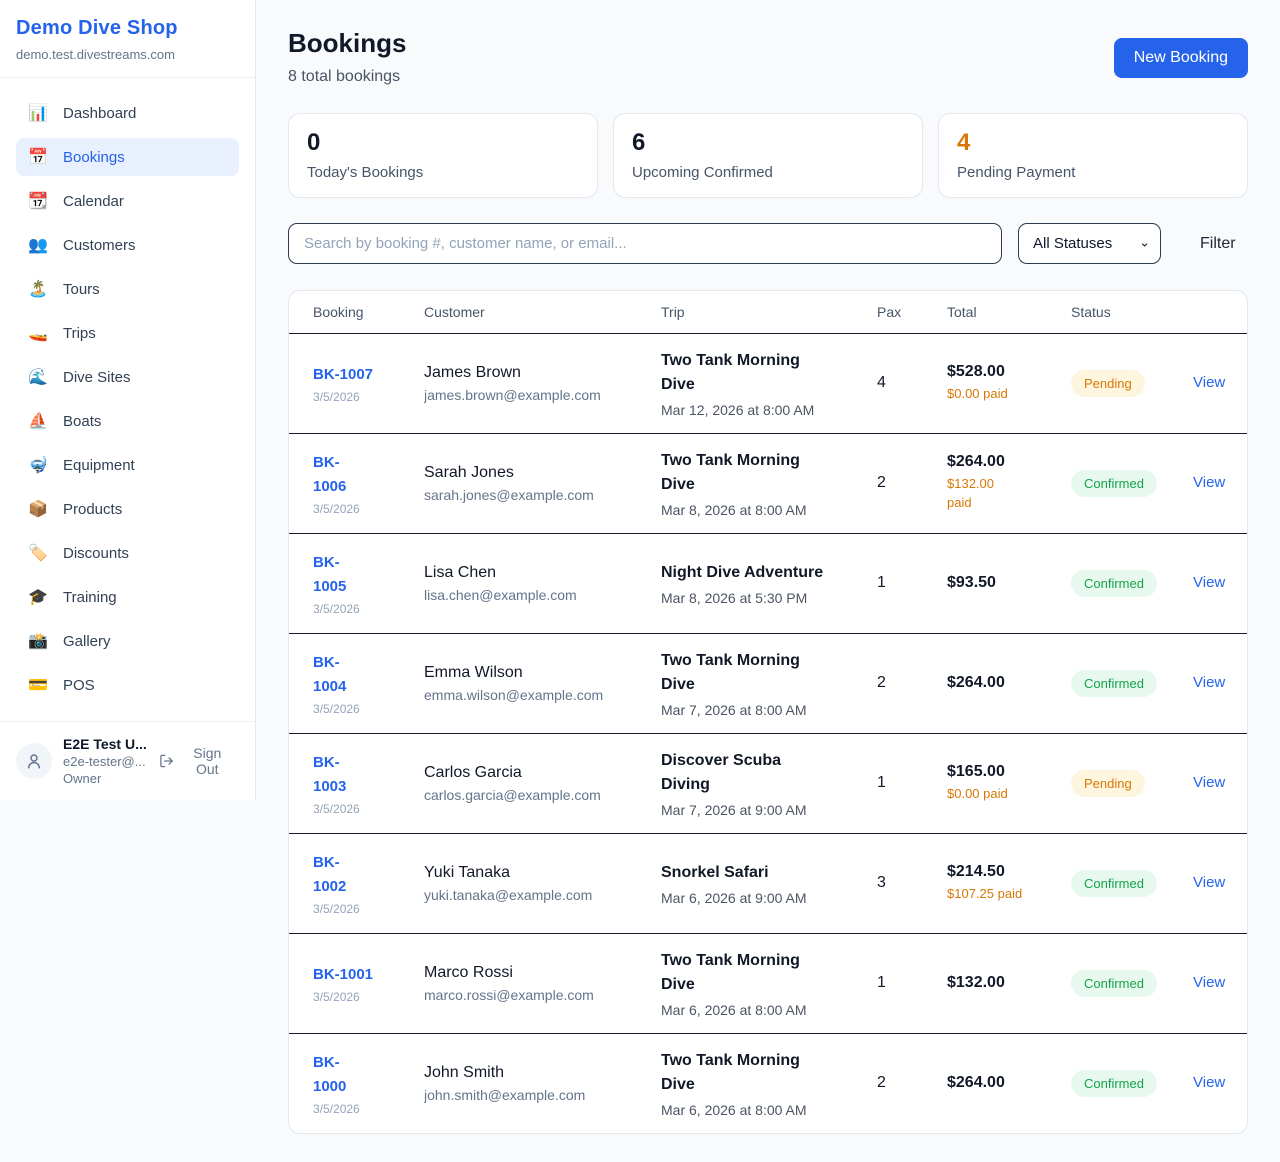  Describe the element at coordinates (472, 372) in the screenshot. I see `customer-name: James Brown` at that location.